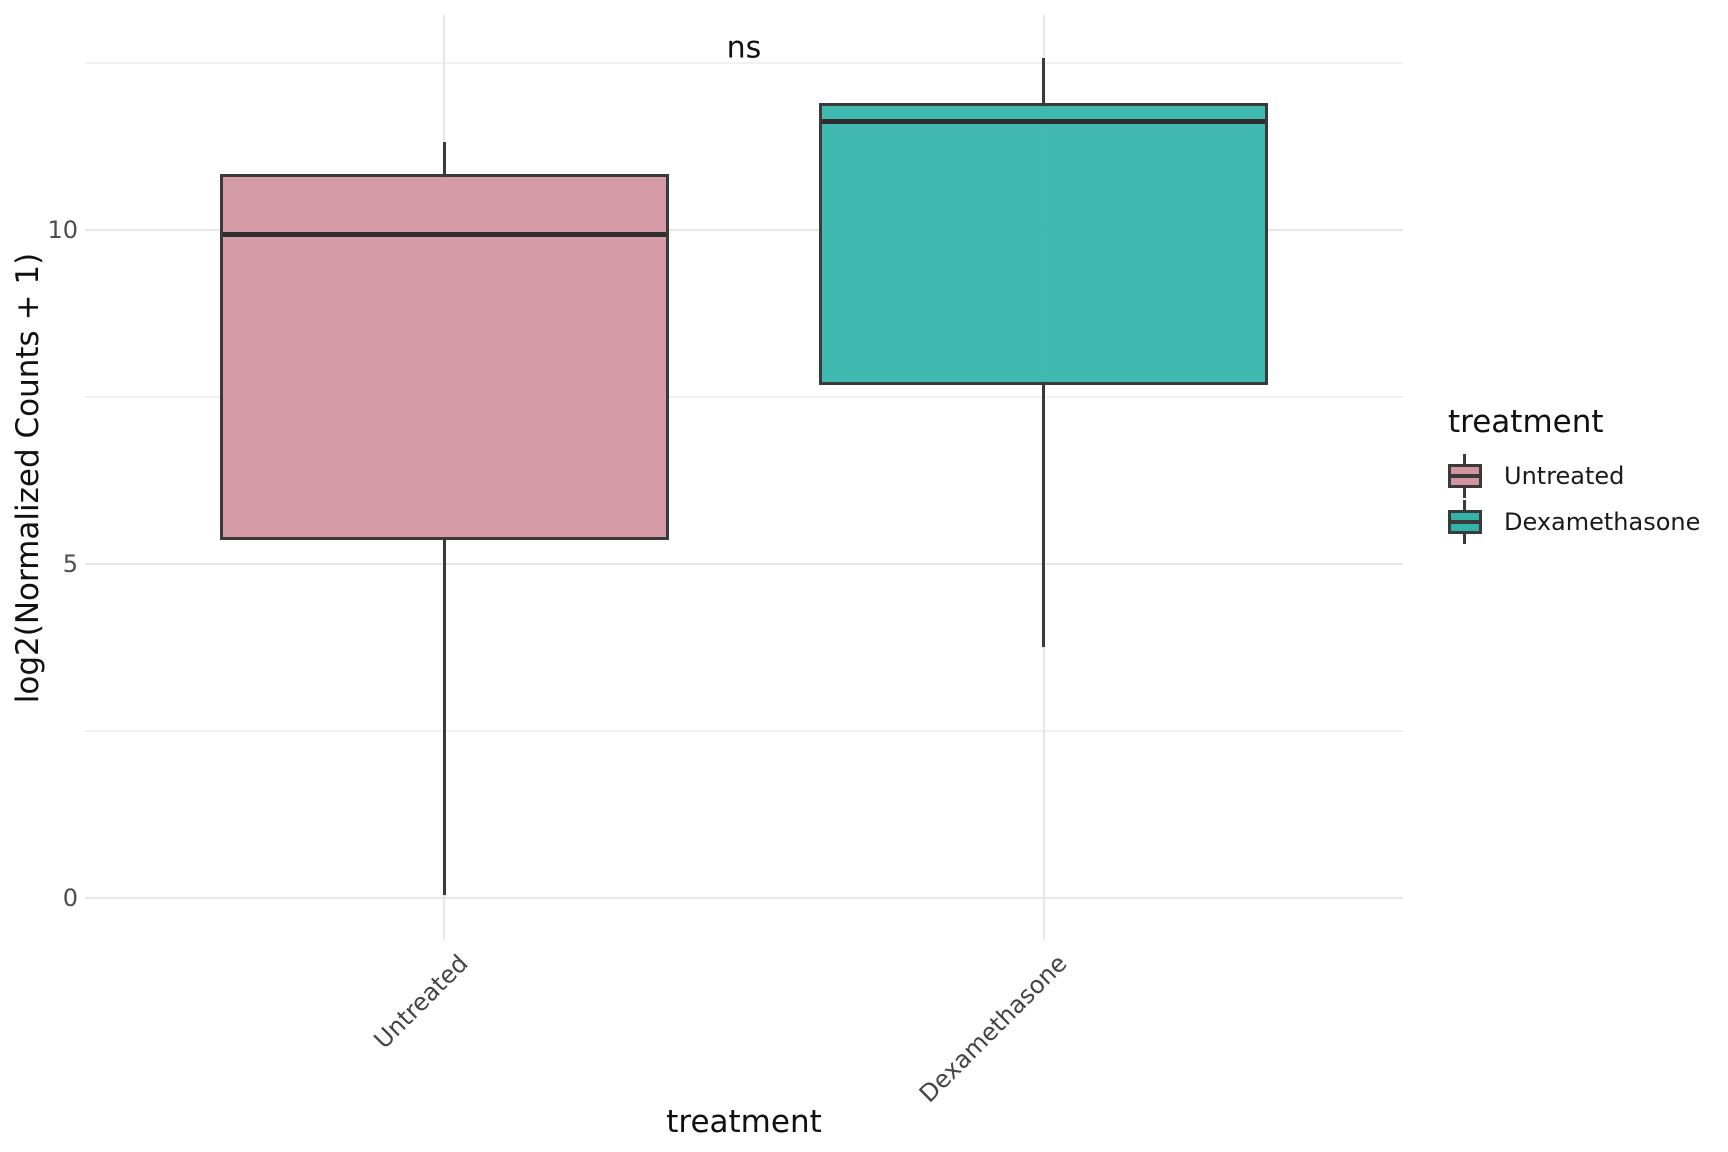  What do you see at coordinates (1564, 476) in the screenshot?
I see `legend-item-label: Untreated` at bounding box center [1564, 476].